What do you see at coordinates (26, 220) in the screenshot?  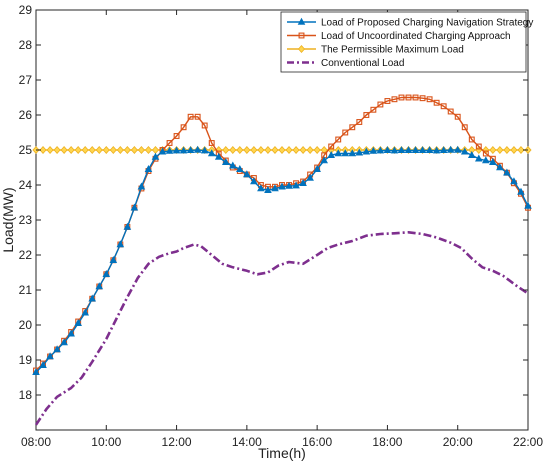 I see `y-tick-label: 23` at bounding box center [26, 220].